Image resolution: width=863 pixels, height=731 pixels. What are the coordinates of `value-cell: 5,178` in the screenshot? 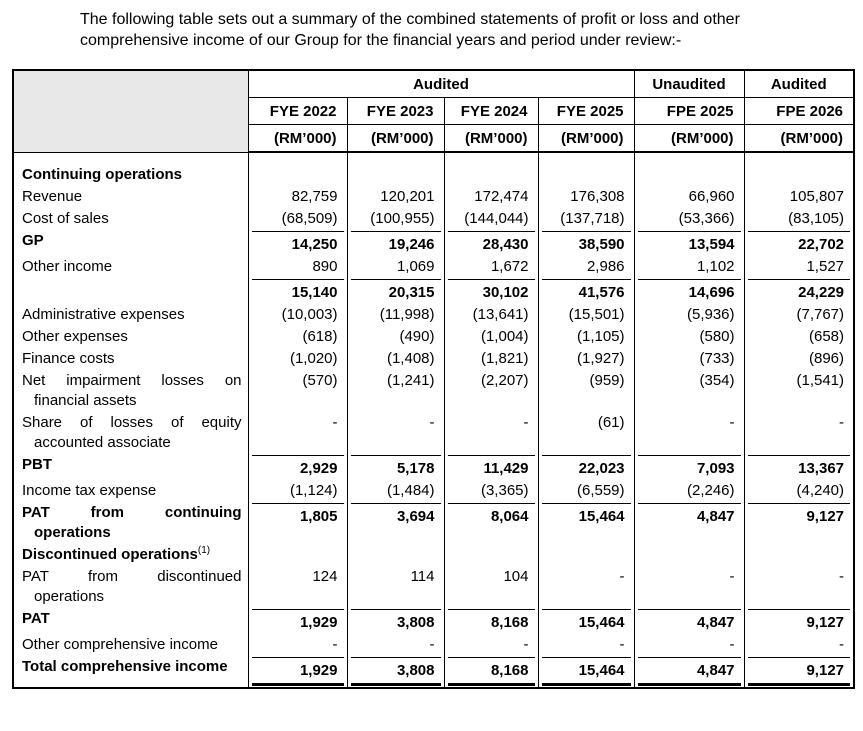 It's located at (395, 467).